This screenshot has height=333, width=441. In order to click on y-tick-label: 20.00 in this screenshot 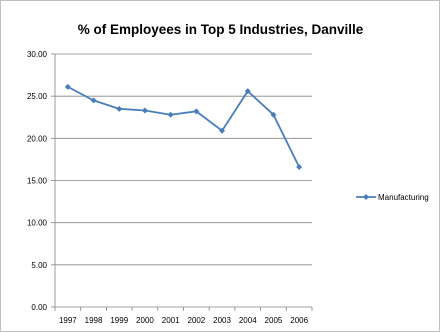, I will do `click(37, 138)`.